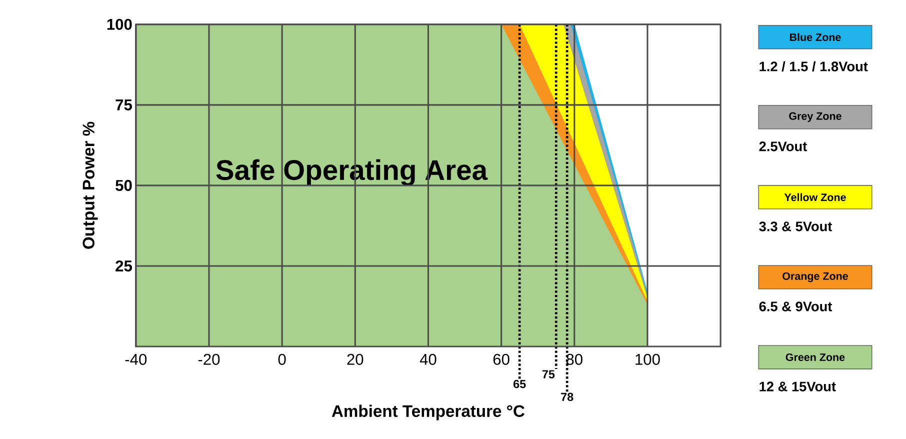  Describe the element at coordinates (815, 37) in the screenshot. I see `text: Blue Zone` at that location.